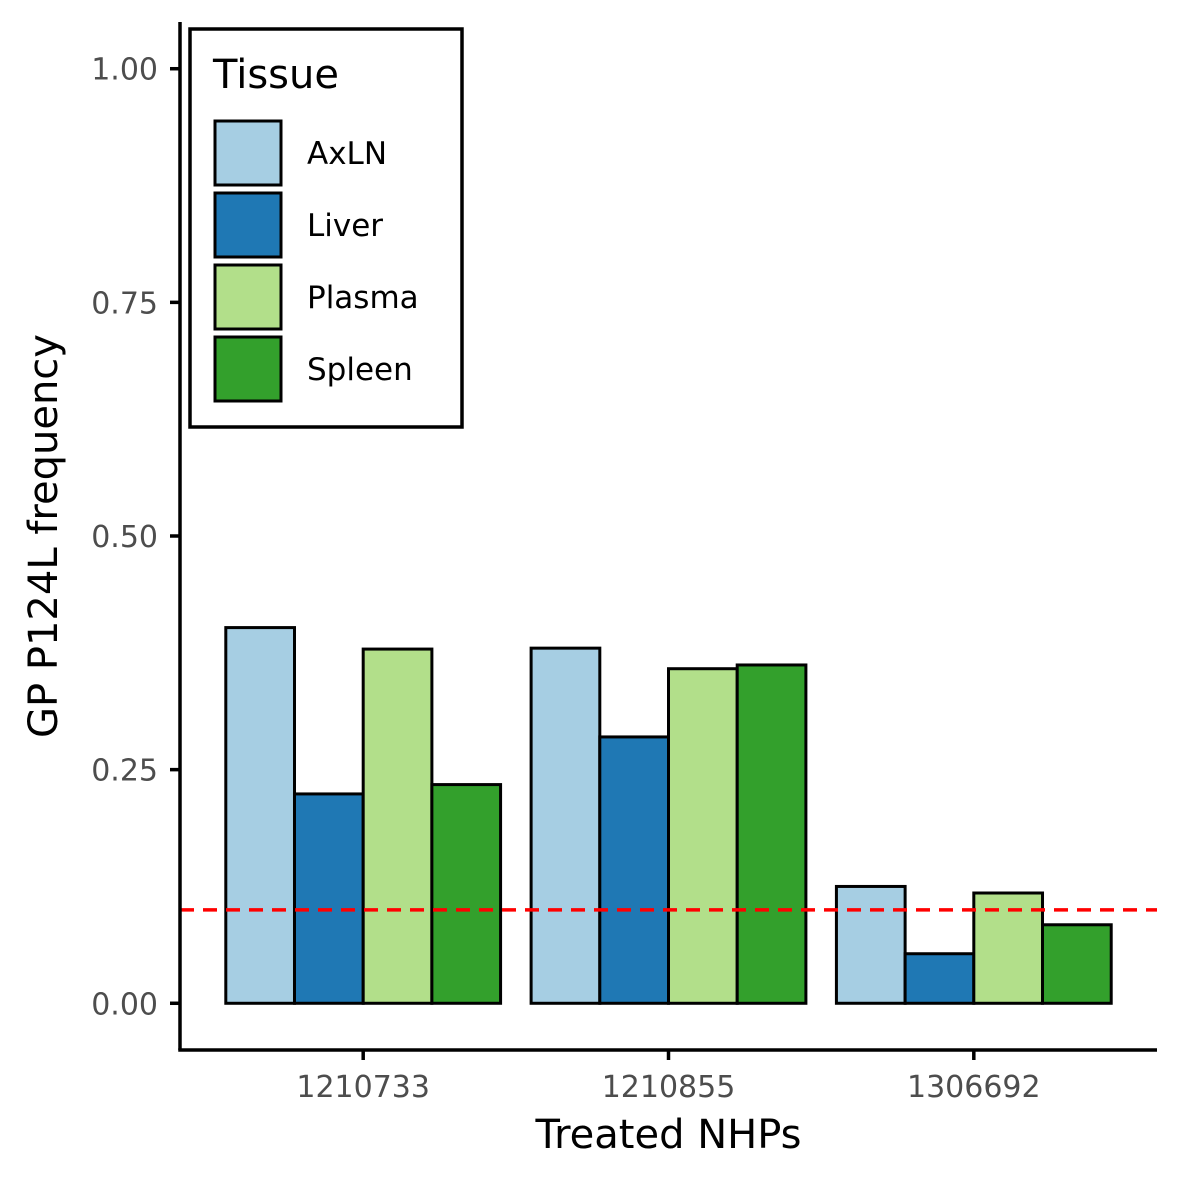  What do you see at coordinates (360, 370) in the screenshot?
I see `legend-label-spleen: Spleen` at bounding box center [360, 370].